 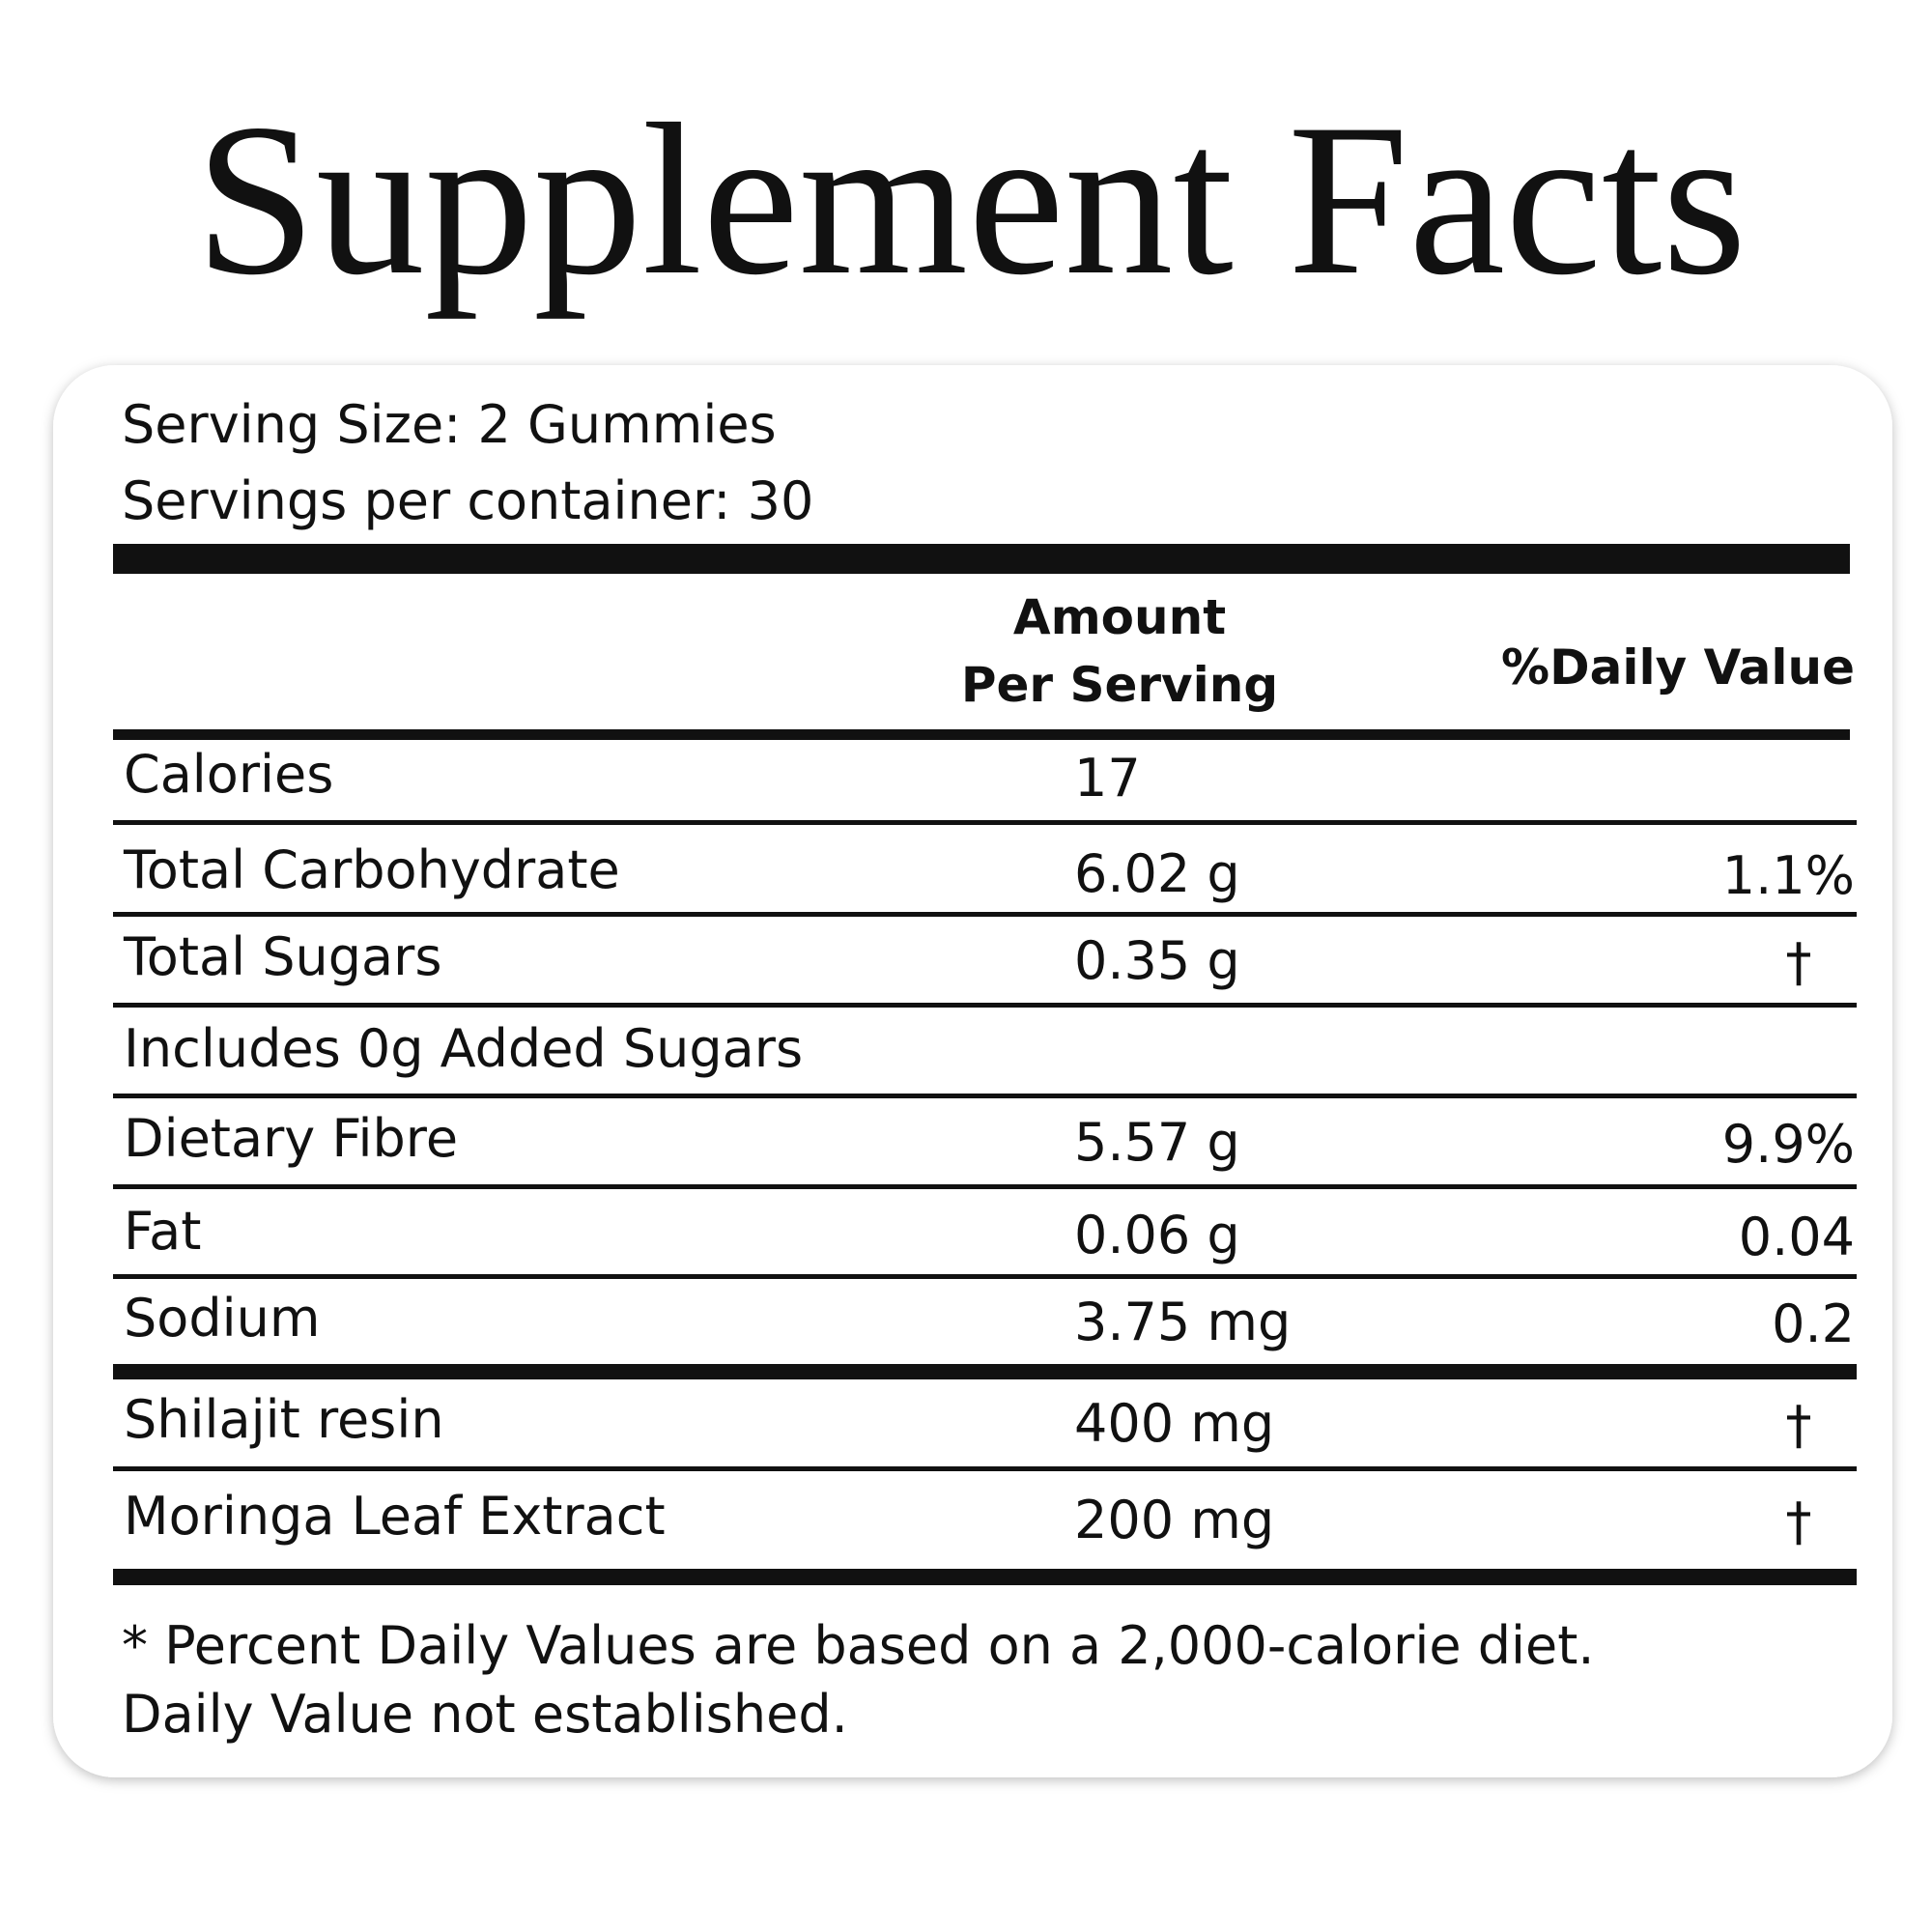 I want to click on row-label: Total Carbohydrate, so click(x=371, y=869).